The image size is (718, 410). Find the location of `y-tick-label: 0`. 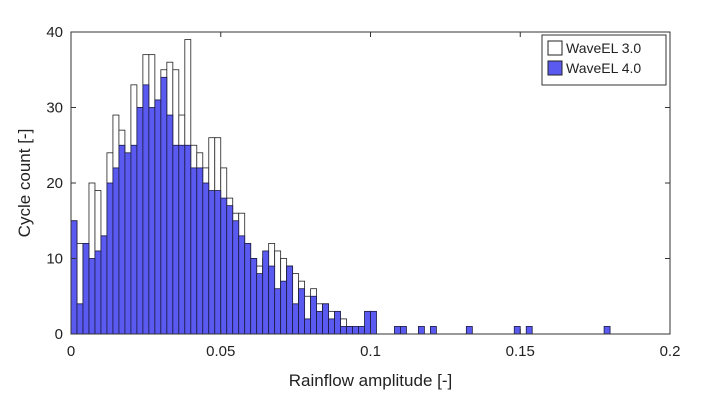

y-tick-label: 0 is located at coordinates (59, 334).